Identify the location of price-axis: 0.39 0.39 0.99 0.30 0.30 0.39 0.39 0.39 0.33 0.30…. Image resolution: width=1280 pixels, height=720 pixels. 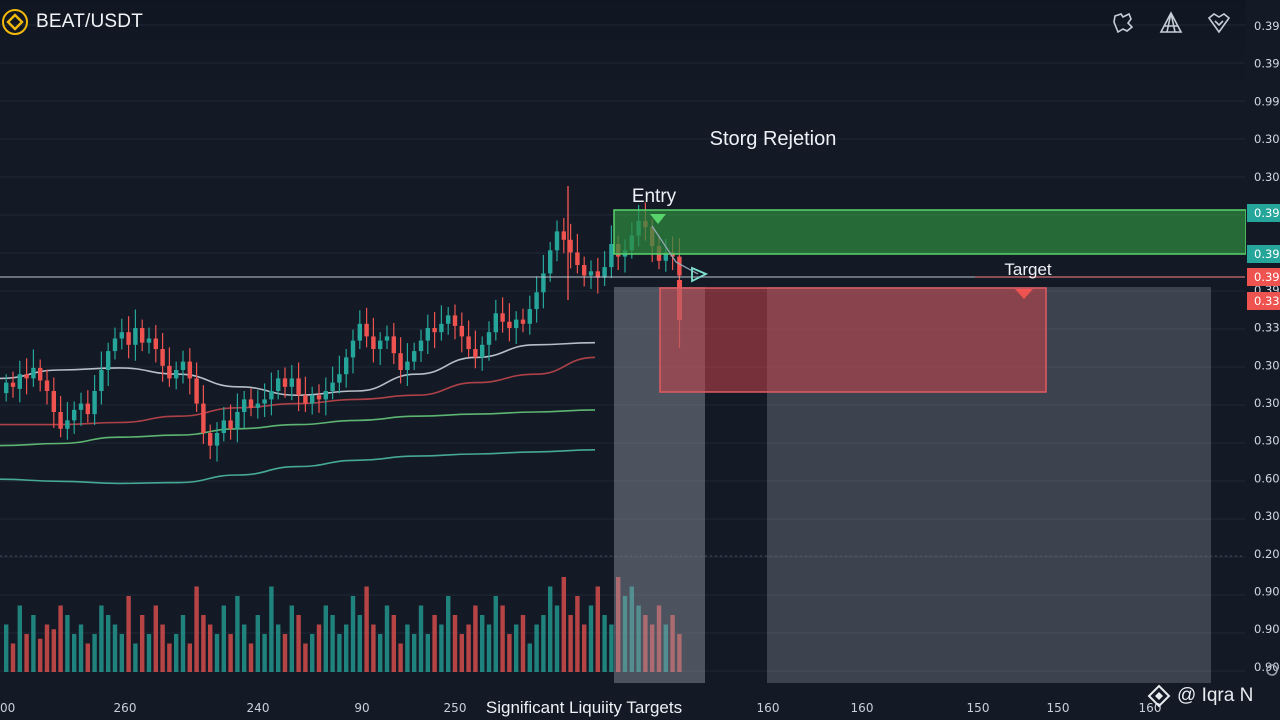
(1263, 345).